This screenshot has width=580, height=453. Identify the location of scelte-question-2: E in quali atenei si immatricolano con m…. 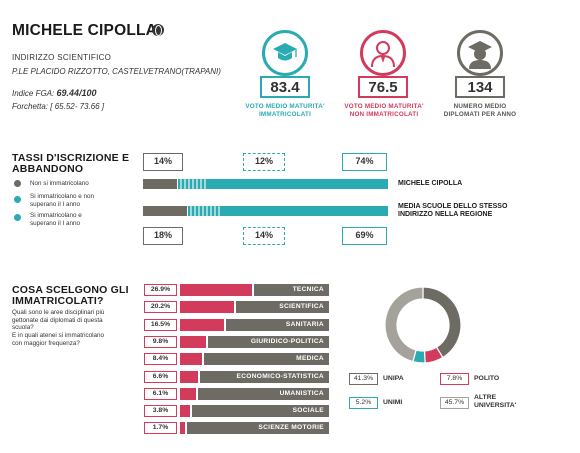
(58, 339).